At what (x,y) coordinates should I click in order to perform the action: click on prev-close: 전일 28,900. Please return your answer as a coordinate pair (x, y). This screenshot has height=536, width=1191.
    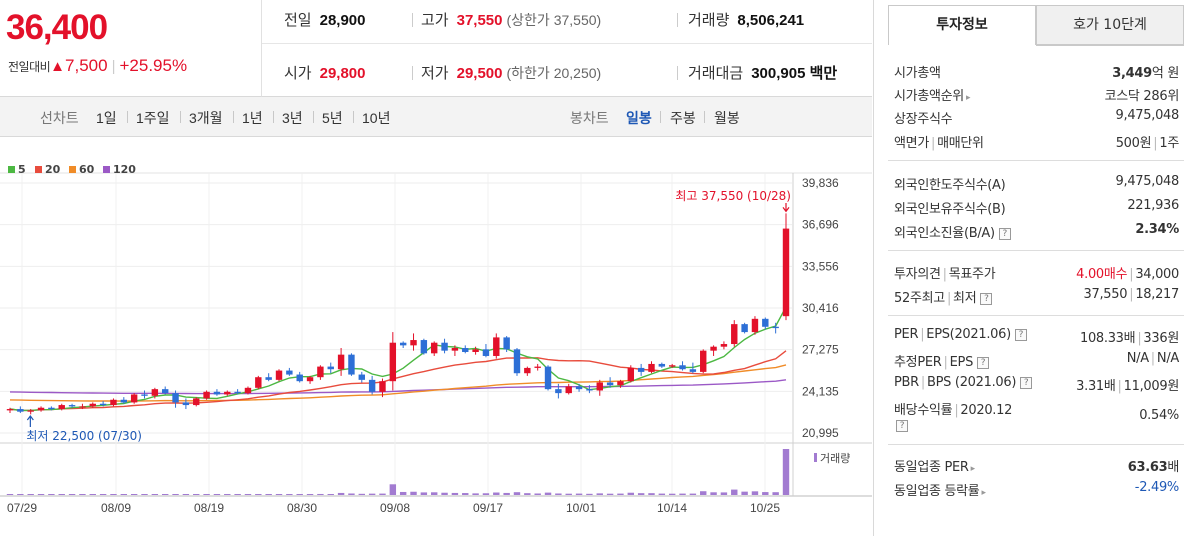
    Looking at the image, I should click on (325, 19).